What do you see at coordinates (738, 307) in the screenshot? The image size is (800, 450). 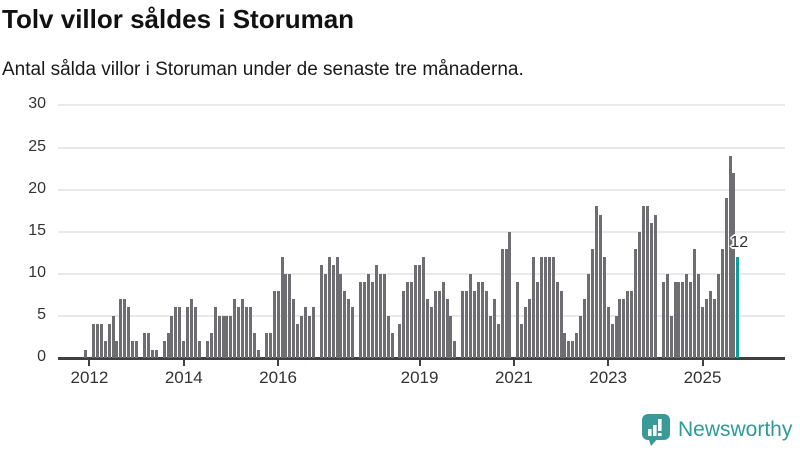 I see `highlighted-bar` at bounding box center [738, 307].